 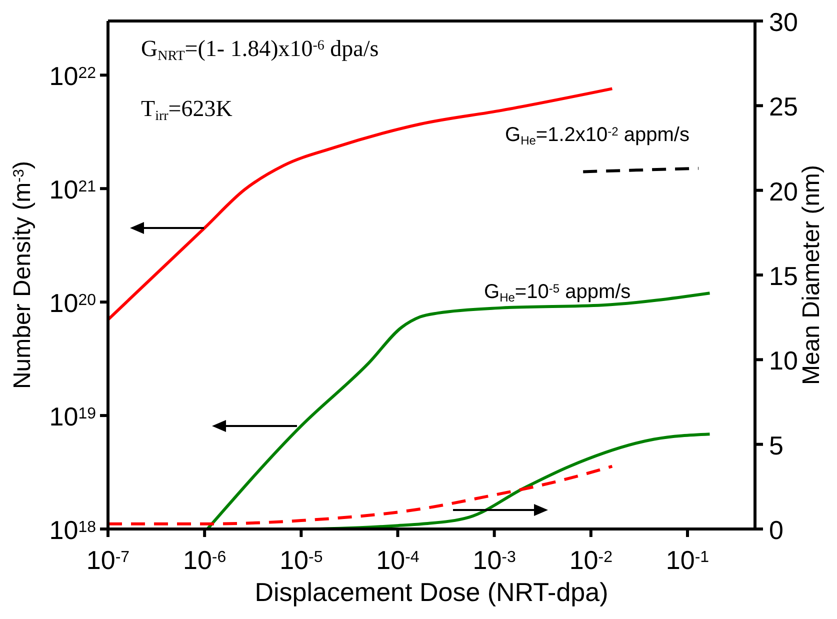 I want to click on y2-tick-label: 30, so click(x=783, y=22).